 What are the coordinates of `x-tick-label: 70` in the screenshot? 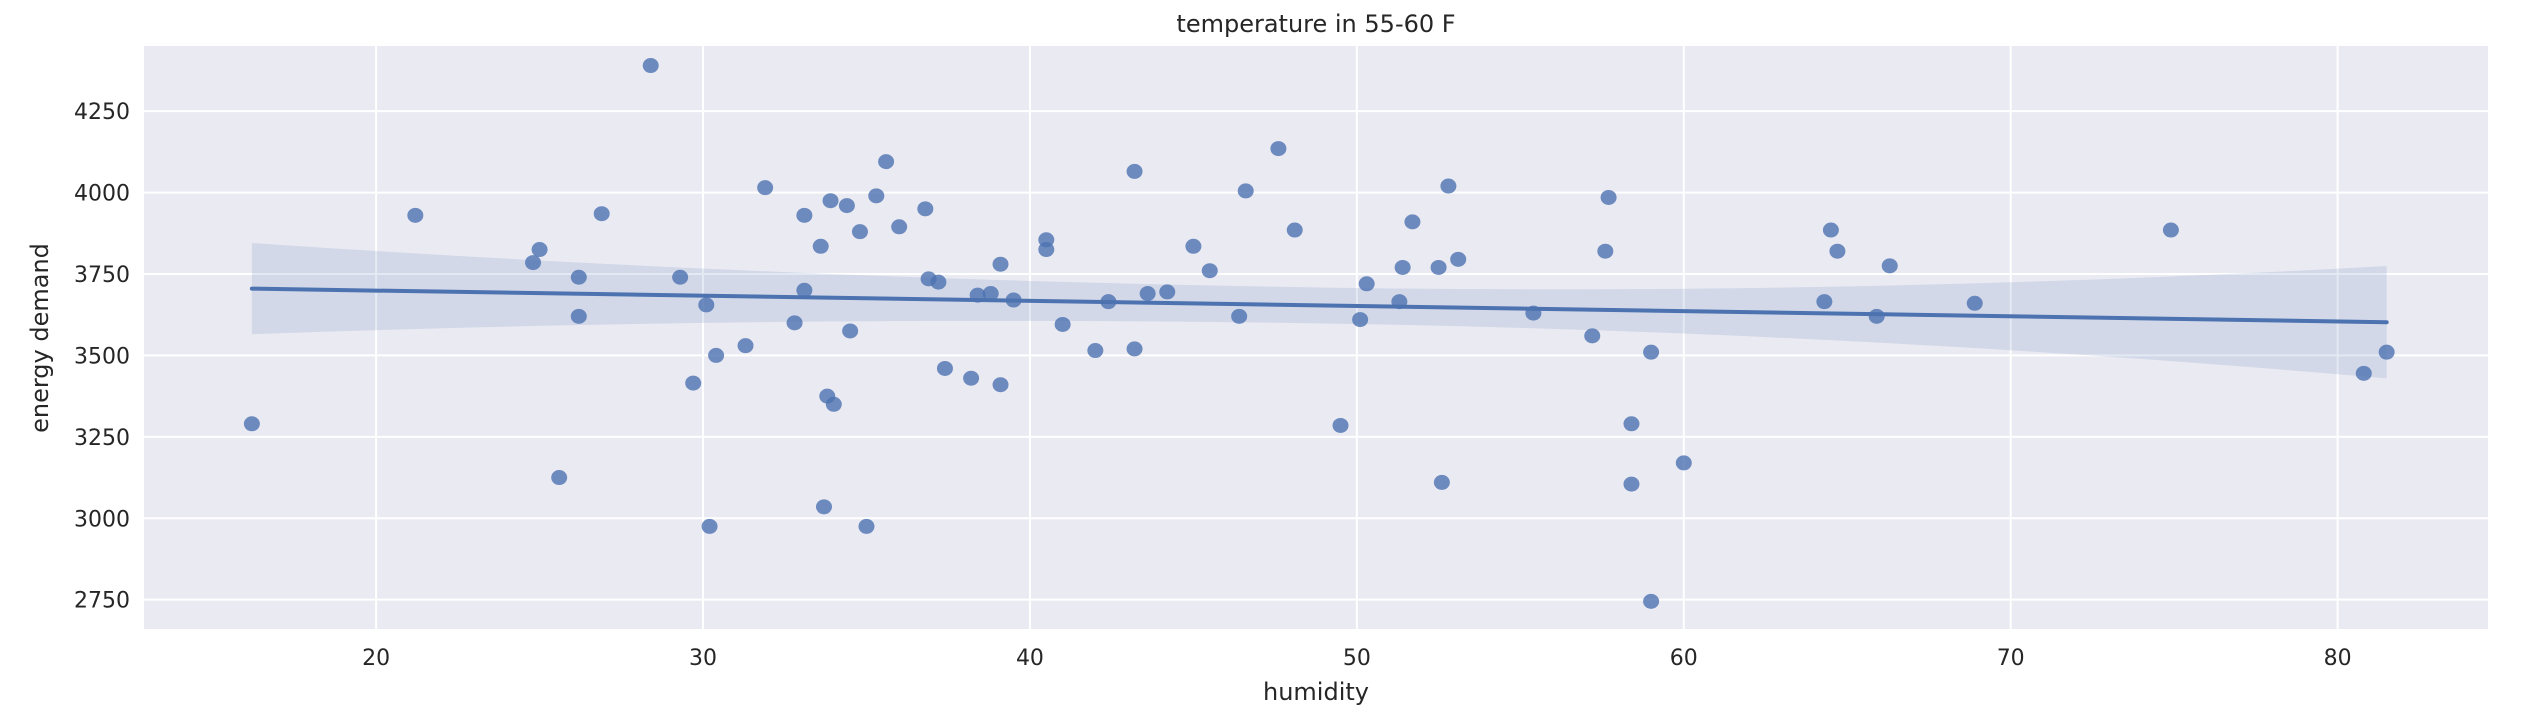 It's located at (2011, 658).